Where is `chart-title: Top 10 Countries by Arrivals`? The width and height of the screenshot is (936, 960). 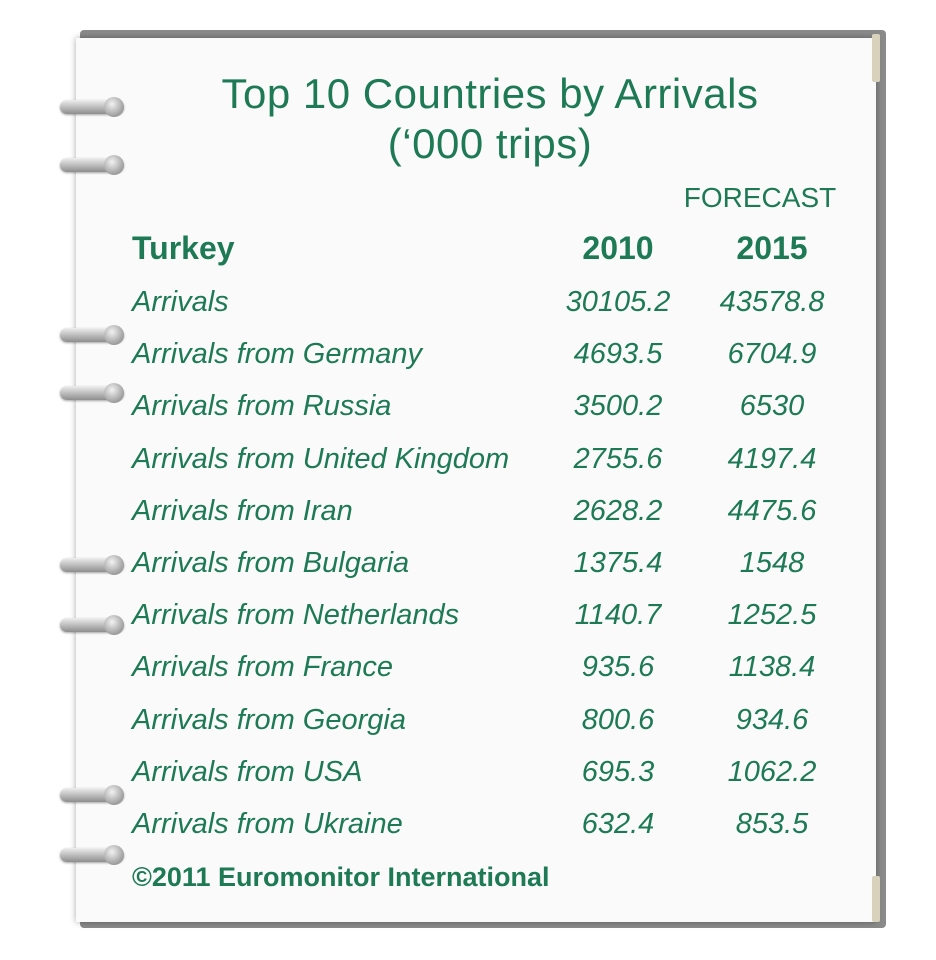
chart-title: Top 10 Countries by Arrivals is located at coordinates (490, 93).